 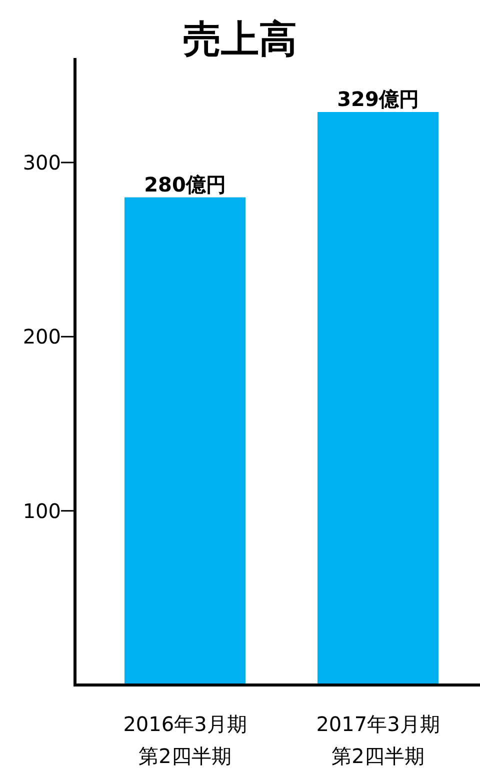 What do you see at coordinates (378, 740) in the screenshot?
I see `x-tick-label: 2017年3月期第2四半期` at bounding box center [378, 740].